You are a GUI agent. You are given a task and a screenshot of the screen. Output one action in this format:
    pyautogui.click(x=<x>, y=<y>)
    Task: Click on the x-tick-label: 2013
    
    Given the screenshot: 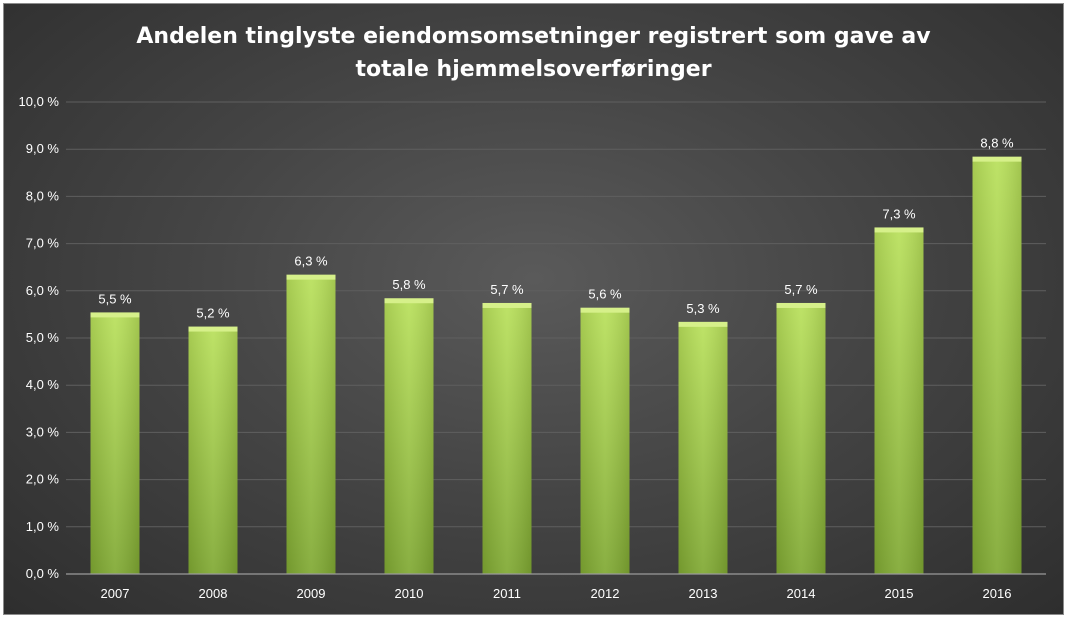 What is the action you would take?
    pyautogui.click(x=703, y=593)
    